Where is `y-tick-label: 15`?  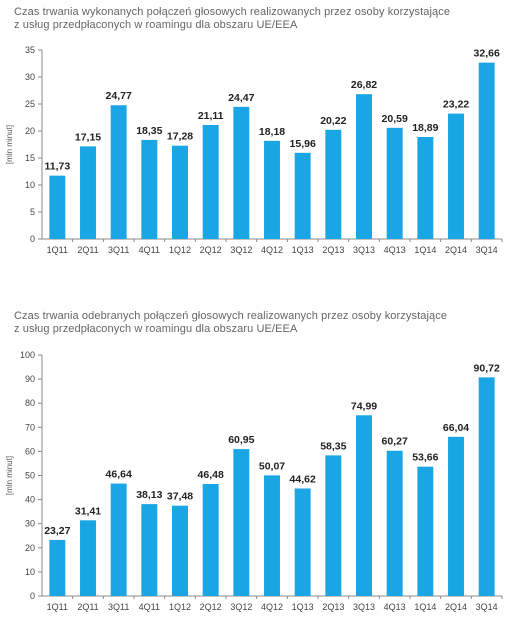
y-tick-label: 15 is located at coordinates (30, 158).